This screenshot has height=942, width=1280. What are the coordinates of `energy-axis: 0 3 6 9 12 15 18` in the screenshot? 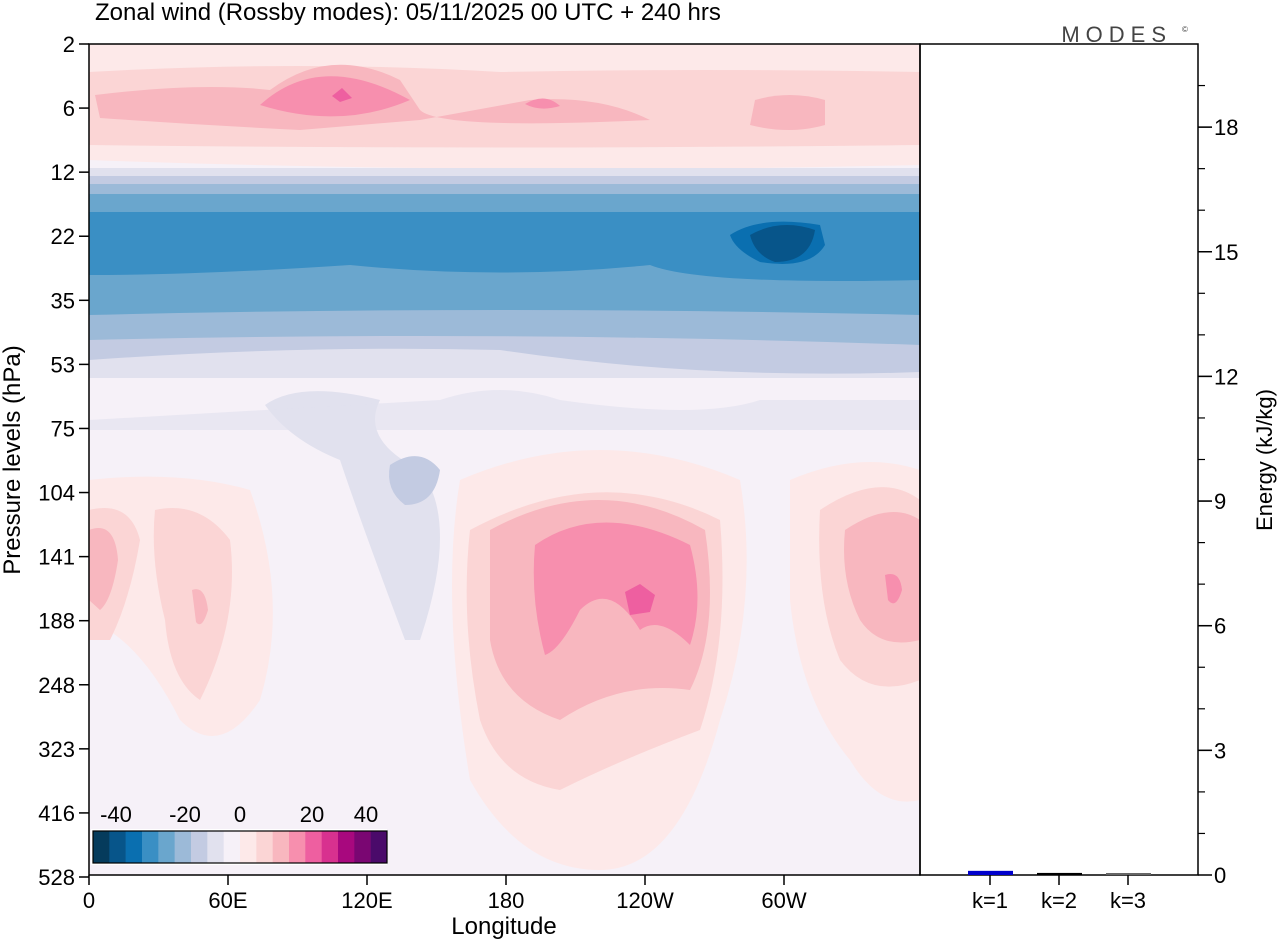 It's located at (1218, 486).